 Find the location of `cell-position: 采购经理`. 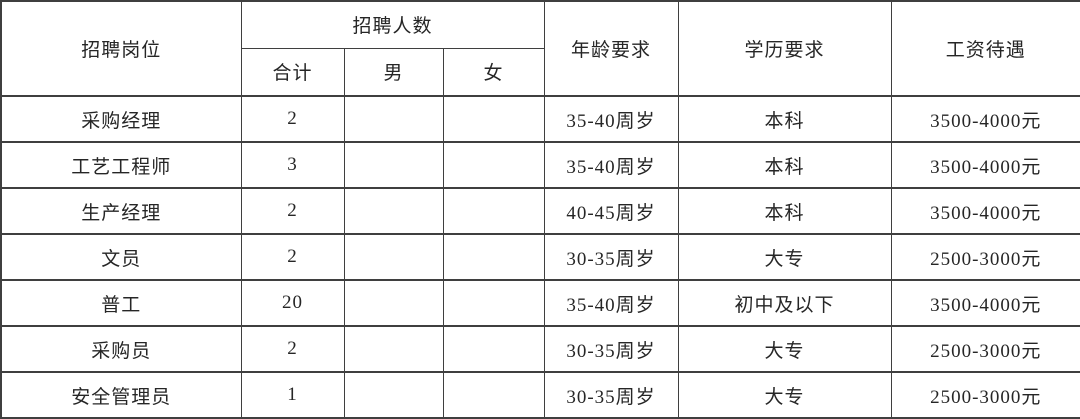

cell-position: 采购经理 is located at coordinates (121, 119).